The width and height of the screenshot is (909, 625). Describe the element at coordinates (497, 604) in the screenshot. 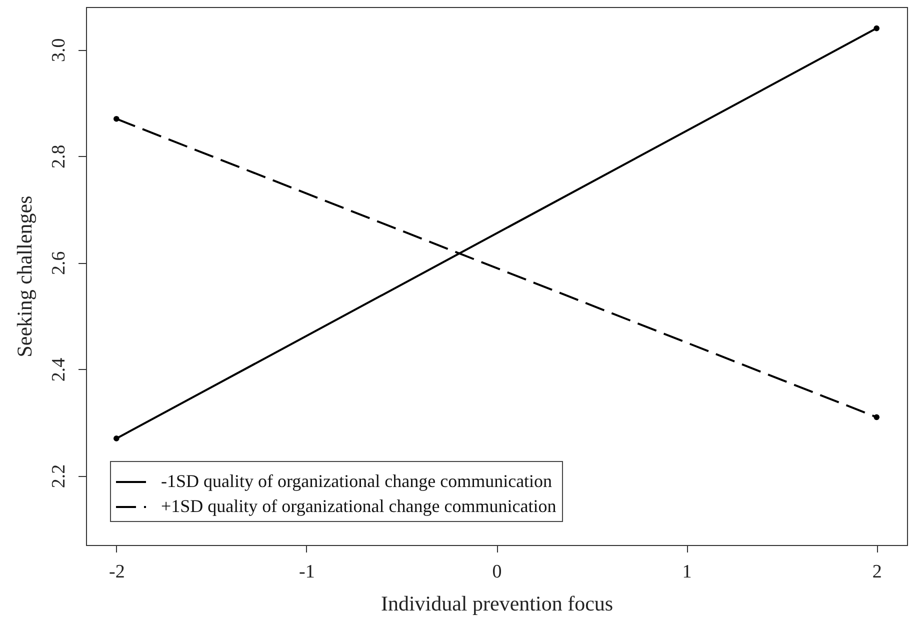

I see `x-axis-title: Individual prevention focus` at that location.